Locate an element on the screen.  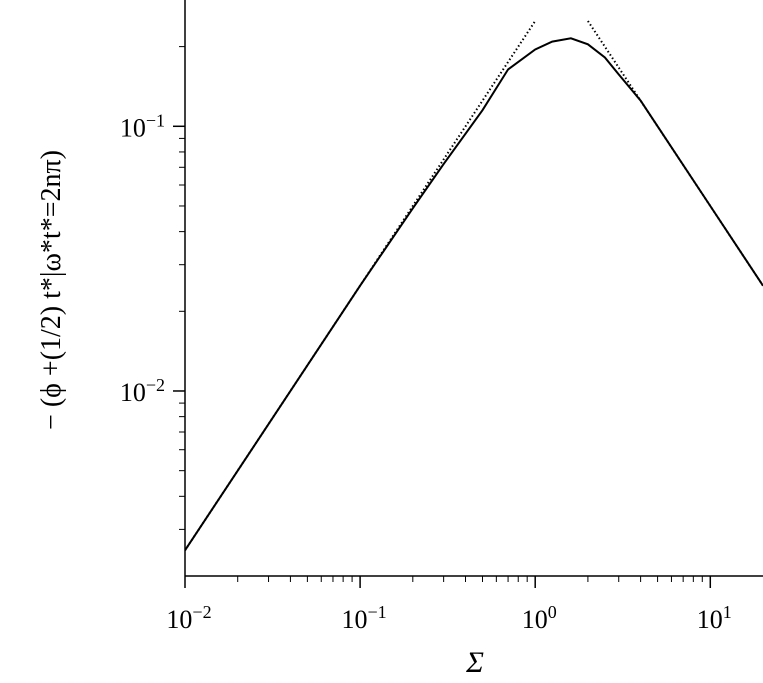
y-axis-label: − (ϕ +(1/2) t*|ω*t*=2nπ) is located at coordinates (51, 290).